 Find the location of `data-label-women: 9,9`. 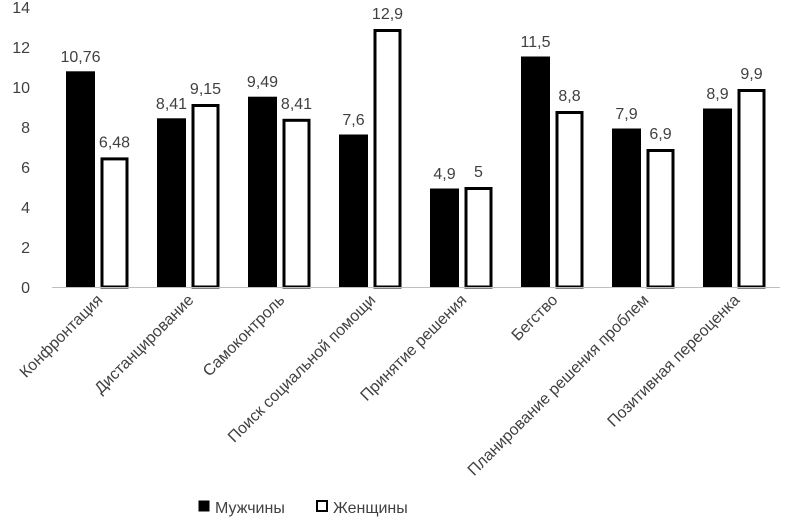

data-label-women: 9,9 is located at coordinates (751, 74).